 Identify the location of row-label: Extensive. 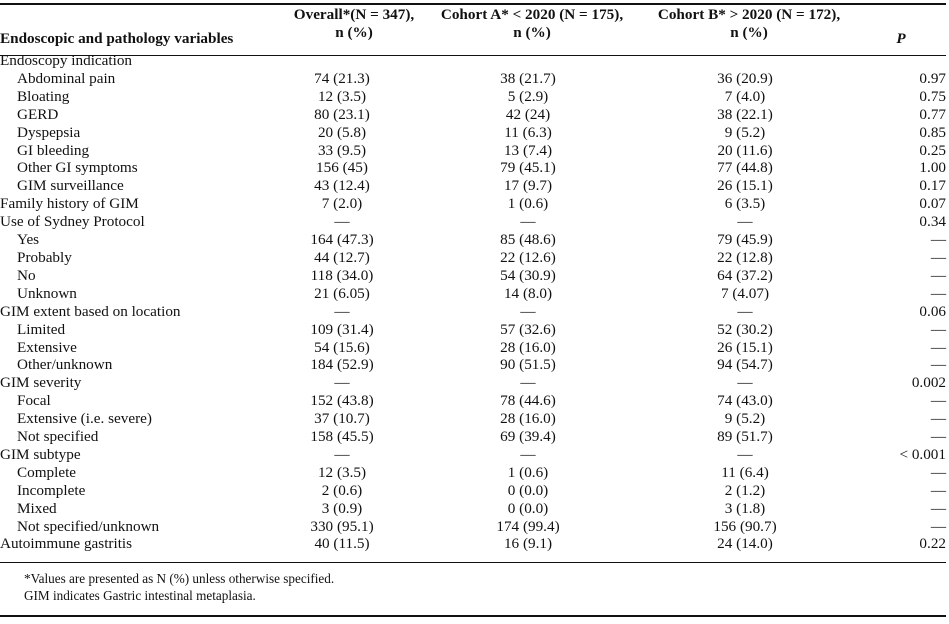
(47, 347).